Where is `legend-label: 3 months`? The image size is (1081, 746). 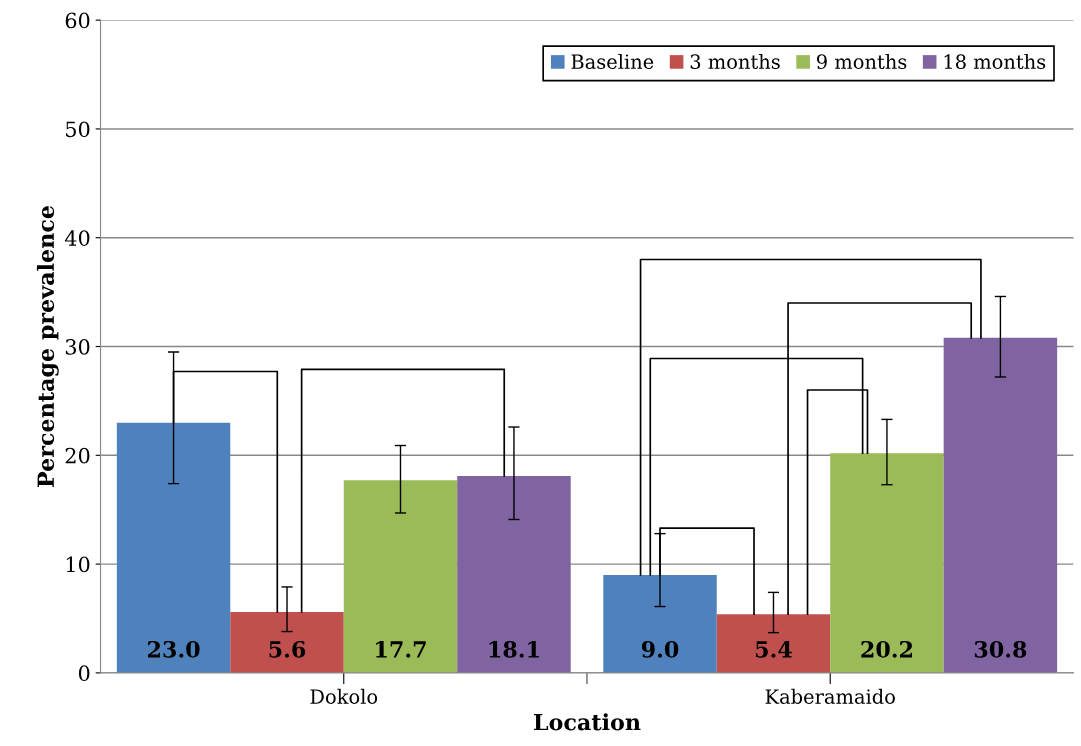
legend-label: 3 months is located at coordinates (735, 61).